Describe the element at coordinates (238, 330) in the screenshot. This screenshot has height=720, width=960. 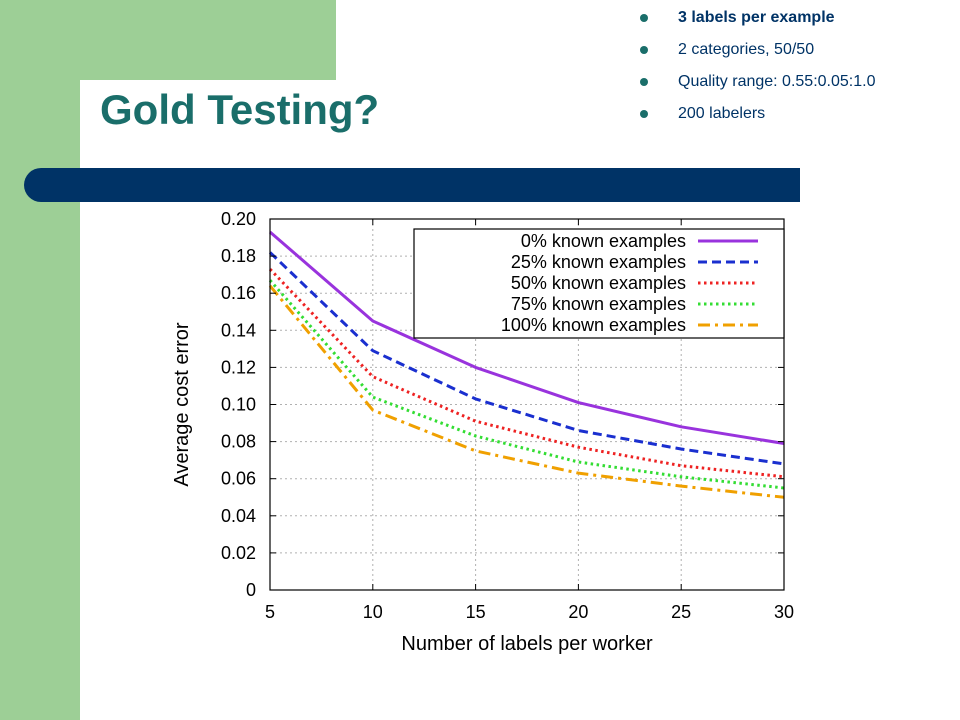
I see `y-tick-label: 0.14` at that location.